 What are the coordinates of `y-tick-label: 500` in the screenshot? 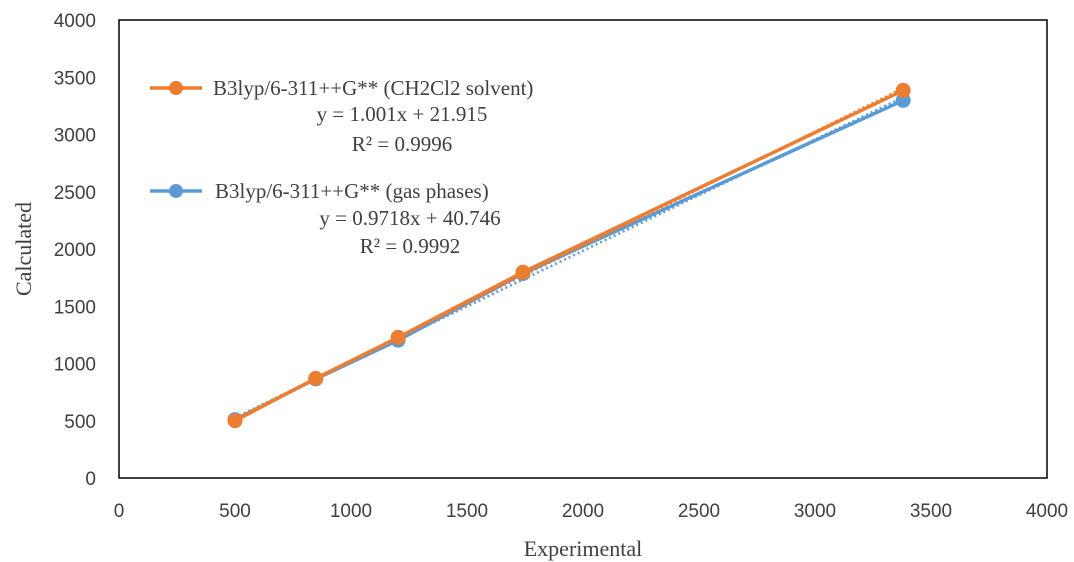 It's located at (80, 422).